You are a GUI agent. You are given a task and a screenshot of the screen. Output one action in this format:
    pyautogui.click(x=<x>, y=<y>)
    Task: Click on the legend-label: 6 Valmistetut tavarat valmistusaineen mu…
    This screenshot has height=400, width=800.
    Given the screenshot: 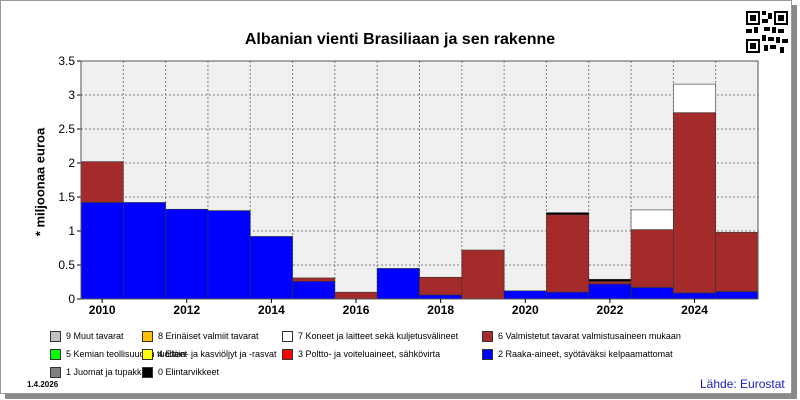 What is the action you would take?
    pyautogui.click(x=589, y=336)
    